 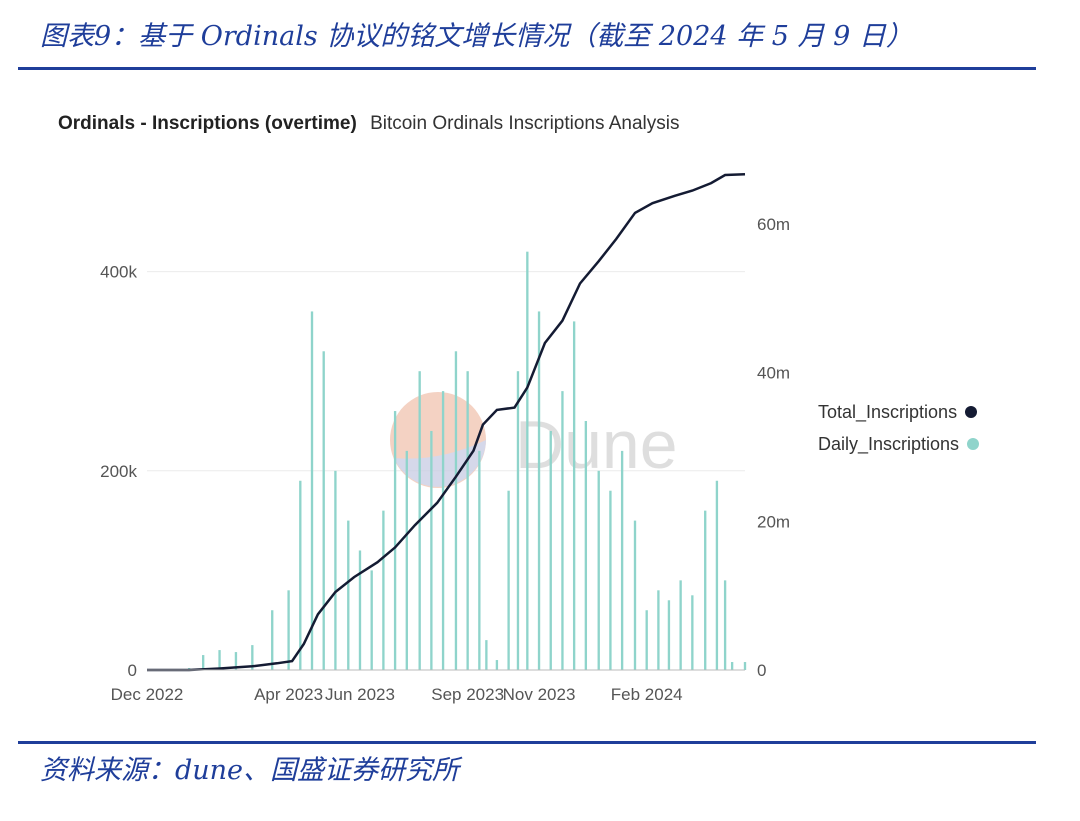 I want to click on source-note: 资料来源：dune、国盛证券研究所, so click(x=250, y=770).